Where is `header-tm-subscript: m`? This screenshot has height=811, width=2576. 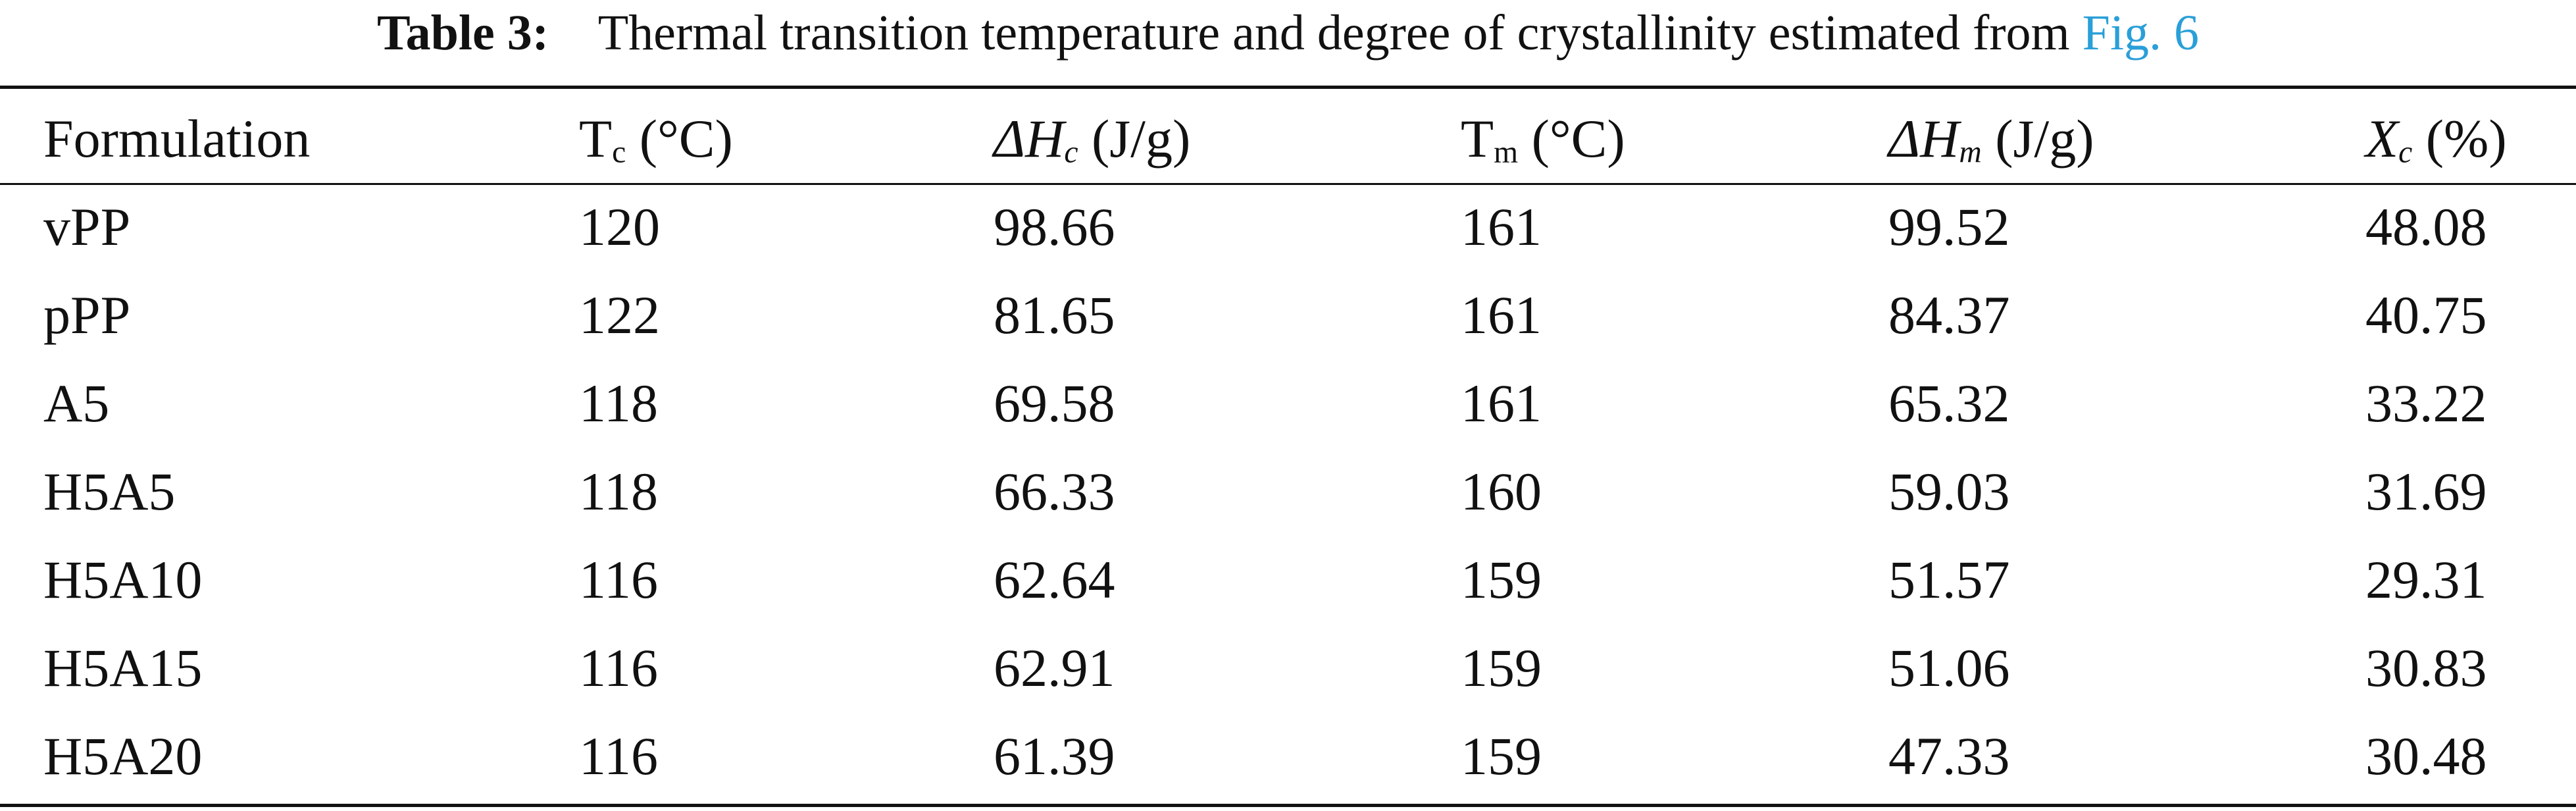 header-tm-subscript: m is located at coordinates (1506, 152).